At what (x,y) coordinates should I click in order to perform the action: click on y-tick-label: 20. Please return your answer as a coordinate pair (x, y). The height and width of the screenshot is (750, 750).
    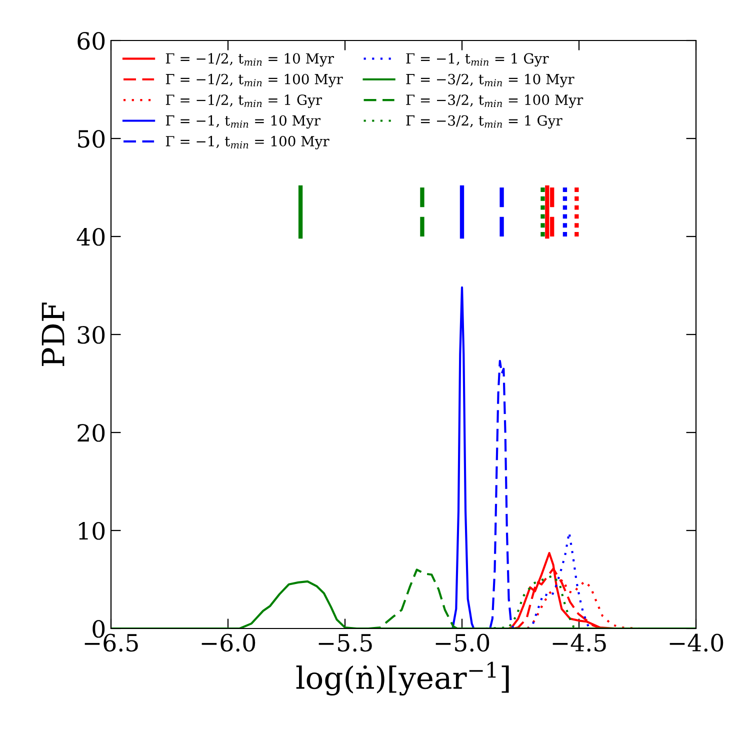
    Looking at the image, I should click on (91, 433).